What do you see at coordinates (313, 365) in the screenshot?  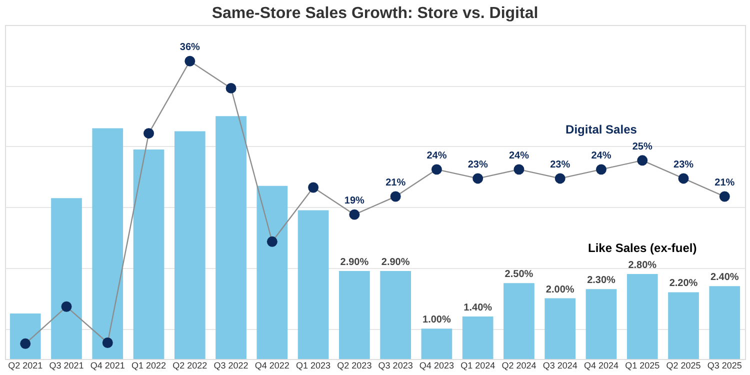 I see `x-tick-label: Q1 2023` at bounding box center [313, 365].